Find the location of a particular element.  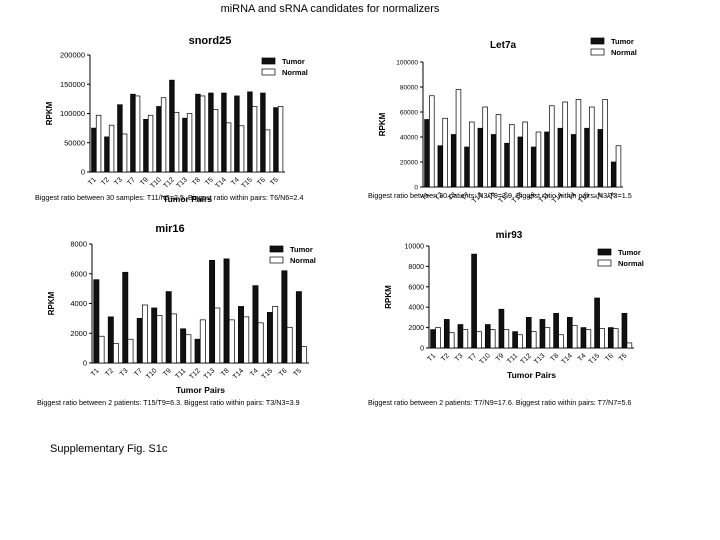

chart-0-x-tick-label: T4 is located at coordinates (235, 181).